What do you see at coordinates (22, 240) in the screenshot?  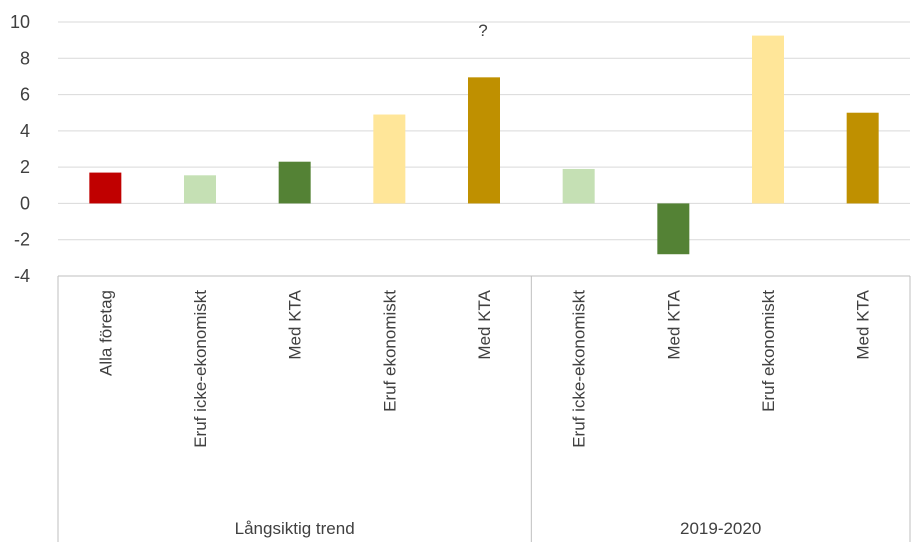 I see `y-tick-label: -2` at bounding box center [22, 240].